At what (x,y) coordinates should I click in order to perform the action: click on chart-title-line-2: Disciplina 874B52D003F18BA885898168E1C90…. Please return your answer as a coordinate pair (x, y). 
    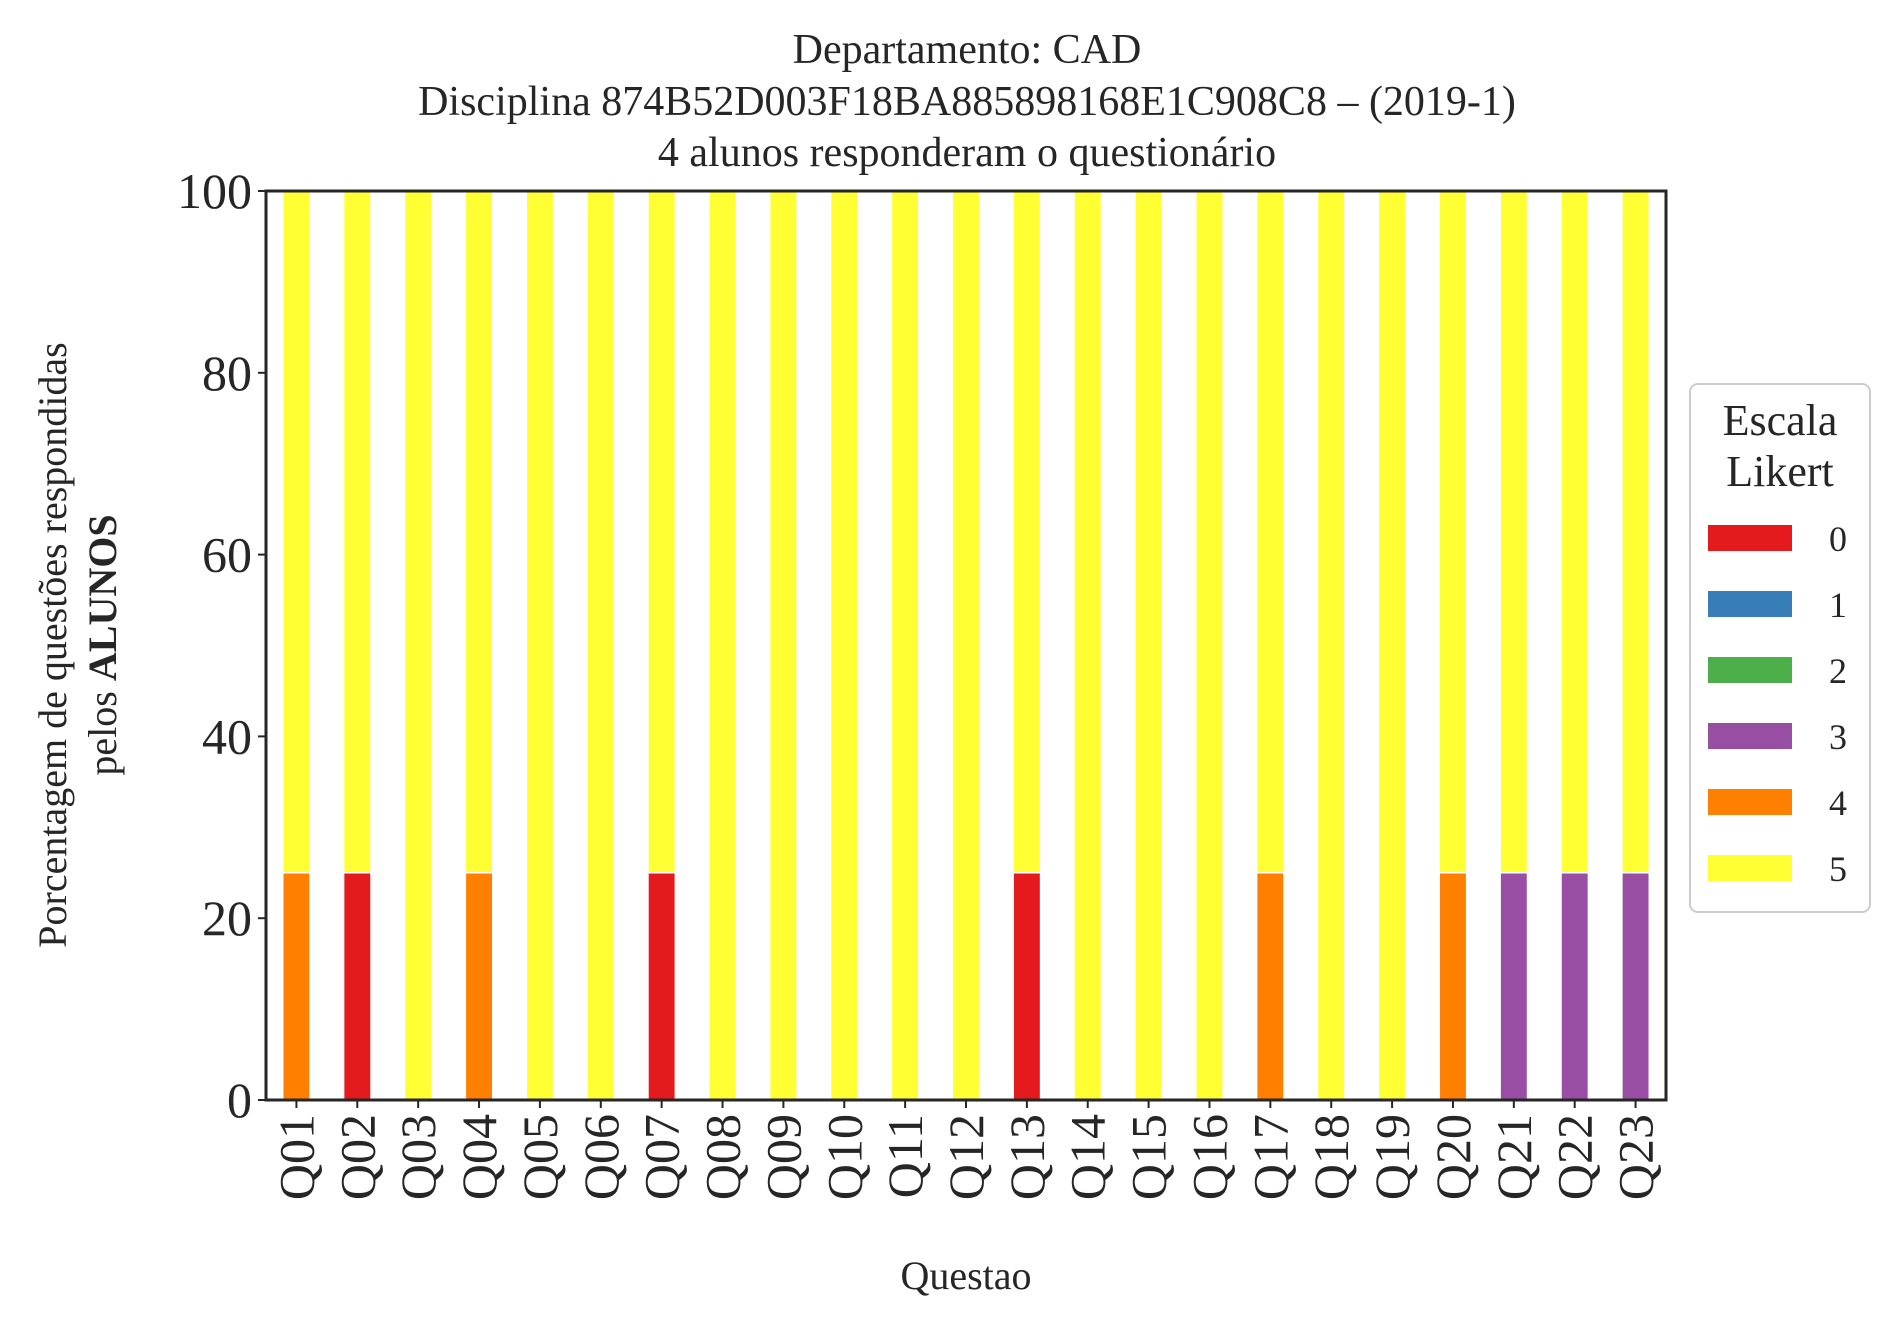
    Looking at the image, I should click on (967, 102).